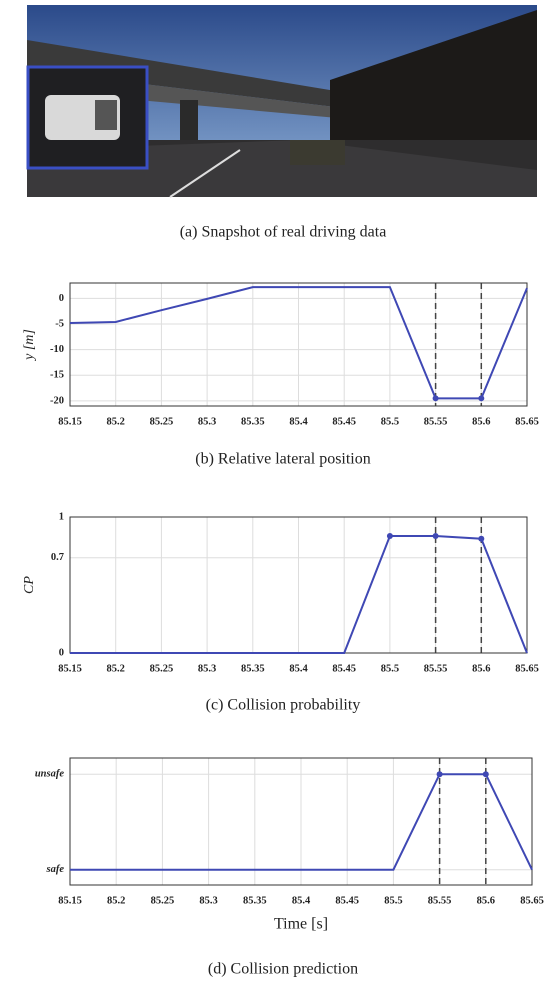 This screenshot has height=988, width=547. I want to click on y-tick-label: -5, so click(59, 323).